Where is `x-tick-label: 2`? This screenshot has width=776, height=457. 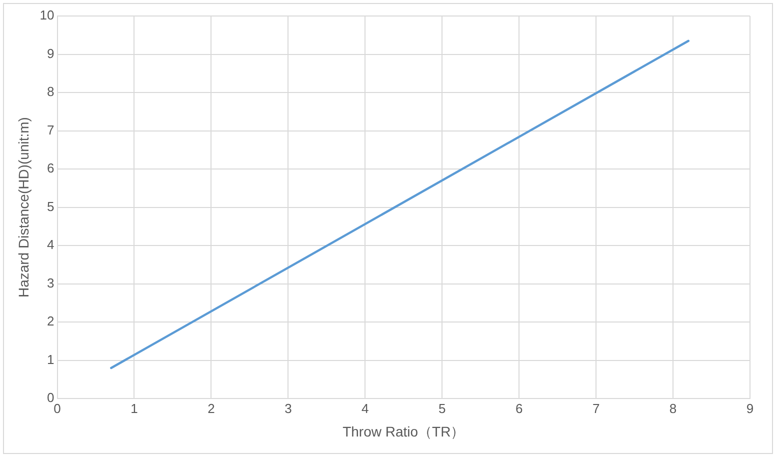
x-tick-label: 2 is located at coordinates (211, 408).